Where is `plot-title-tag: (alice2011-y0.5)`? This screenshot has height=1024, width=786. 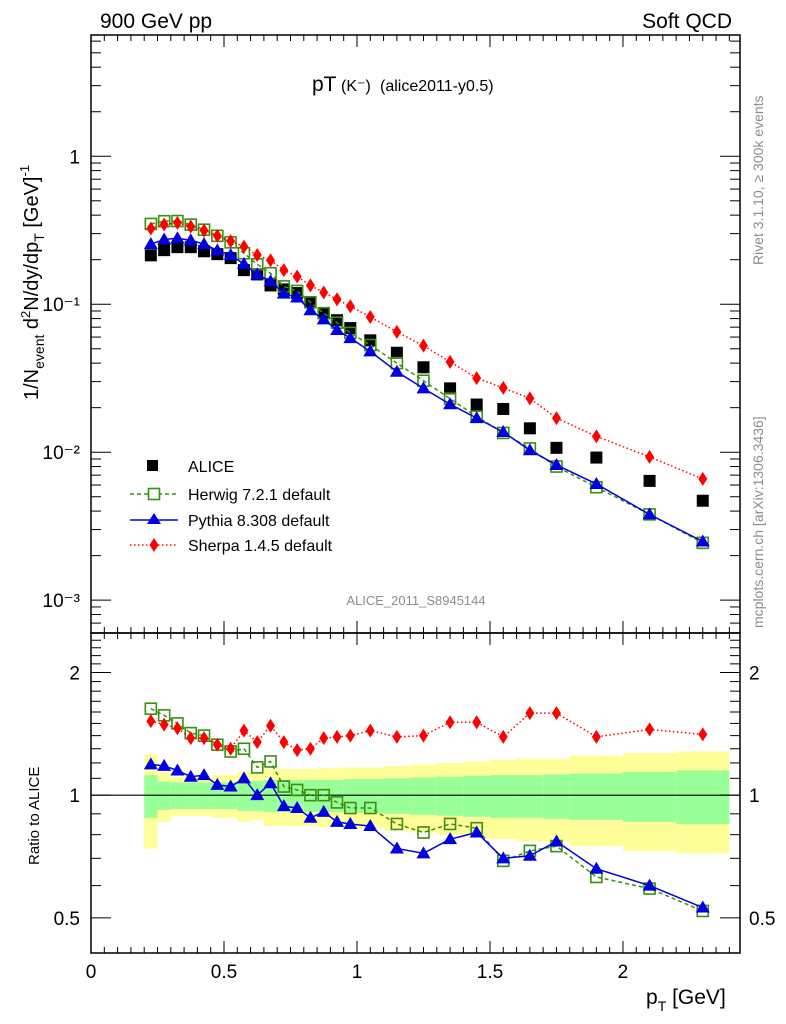 plot-title-tag: (alice2011-y0.5) is located at coordinates (437, 86).